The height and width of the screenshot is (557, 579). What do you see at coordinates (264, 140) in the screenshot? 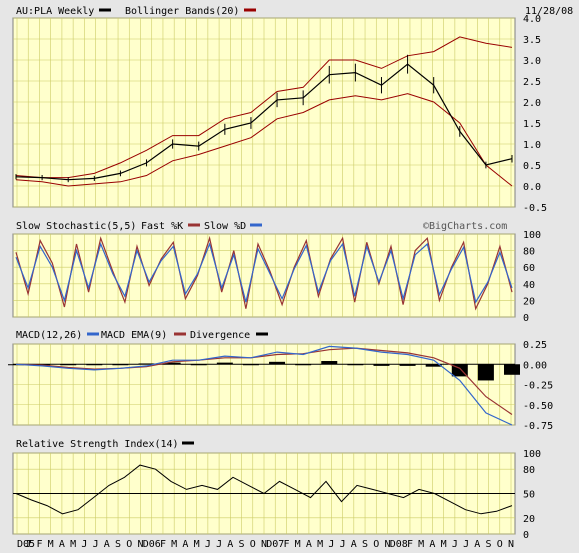
I see `bollinger-lower-band` at bounding box center [264, 140].